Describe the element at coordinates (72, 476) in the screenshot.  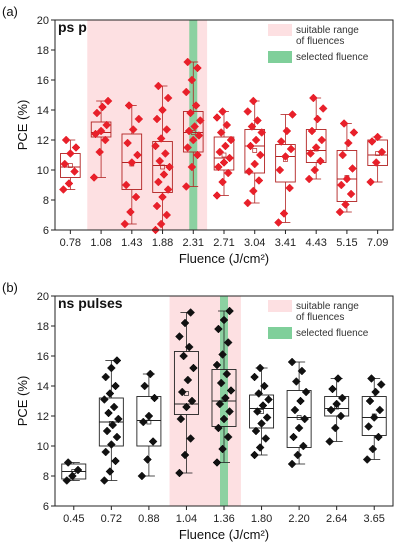
I see `data-point-0.45-1` at that location.